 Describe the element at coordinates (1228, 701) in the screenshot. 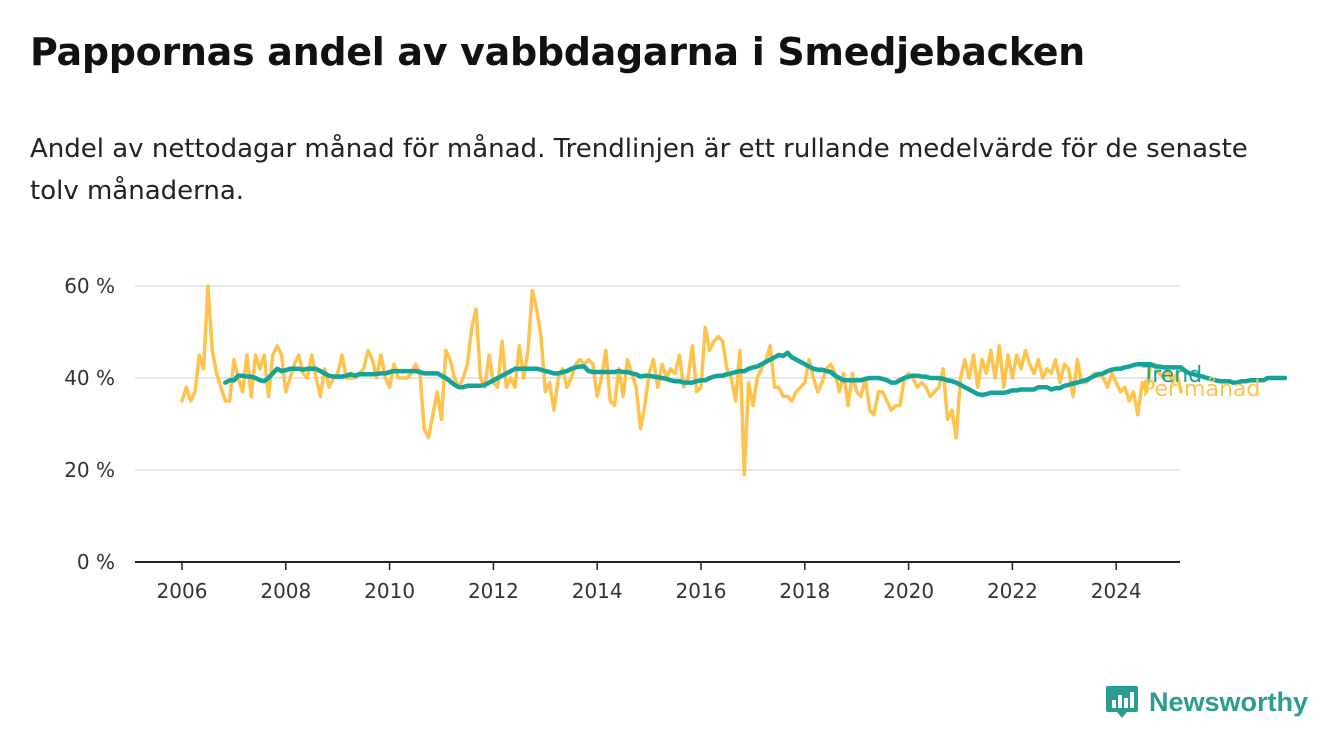

I see `brand-name: Newsworthy` at that location.